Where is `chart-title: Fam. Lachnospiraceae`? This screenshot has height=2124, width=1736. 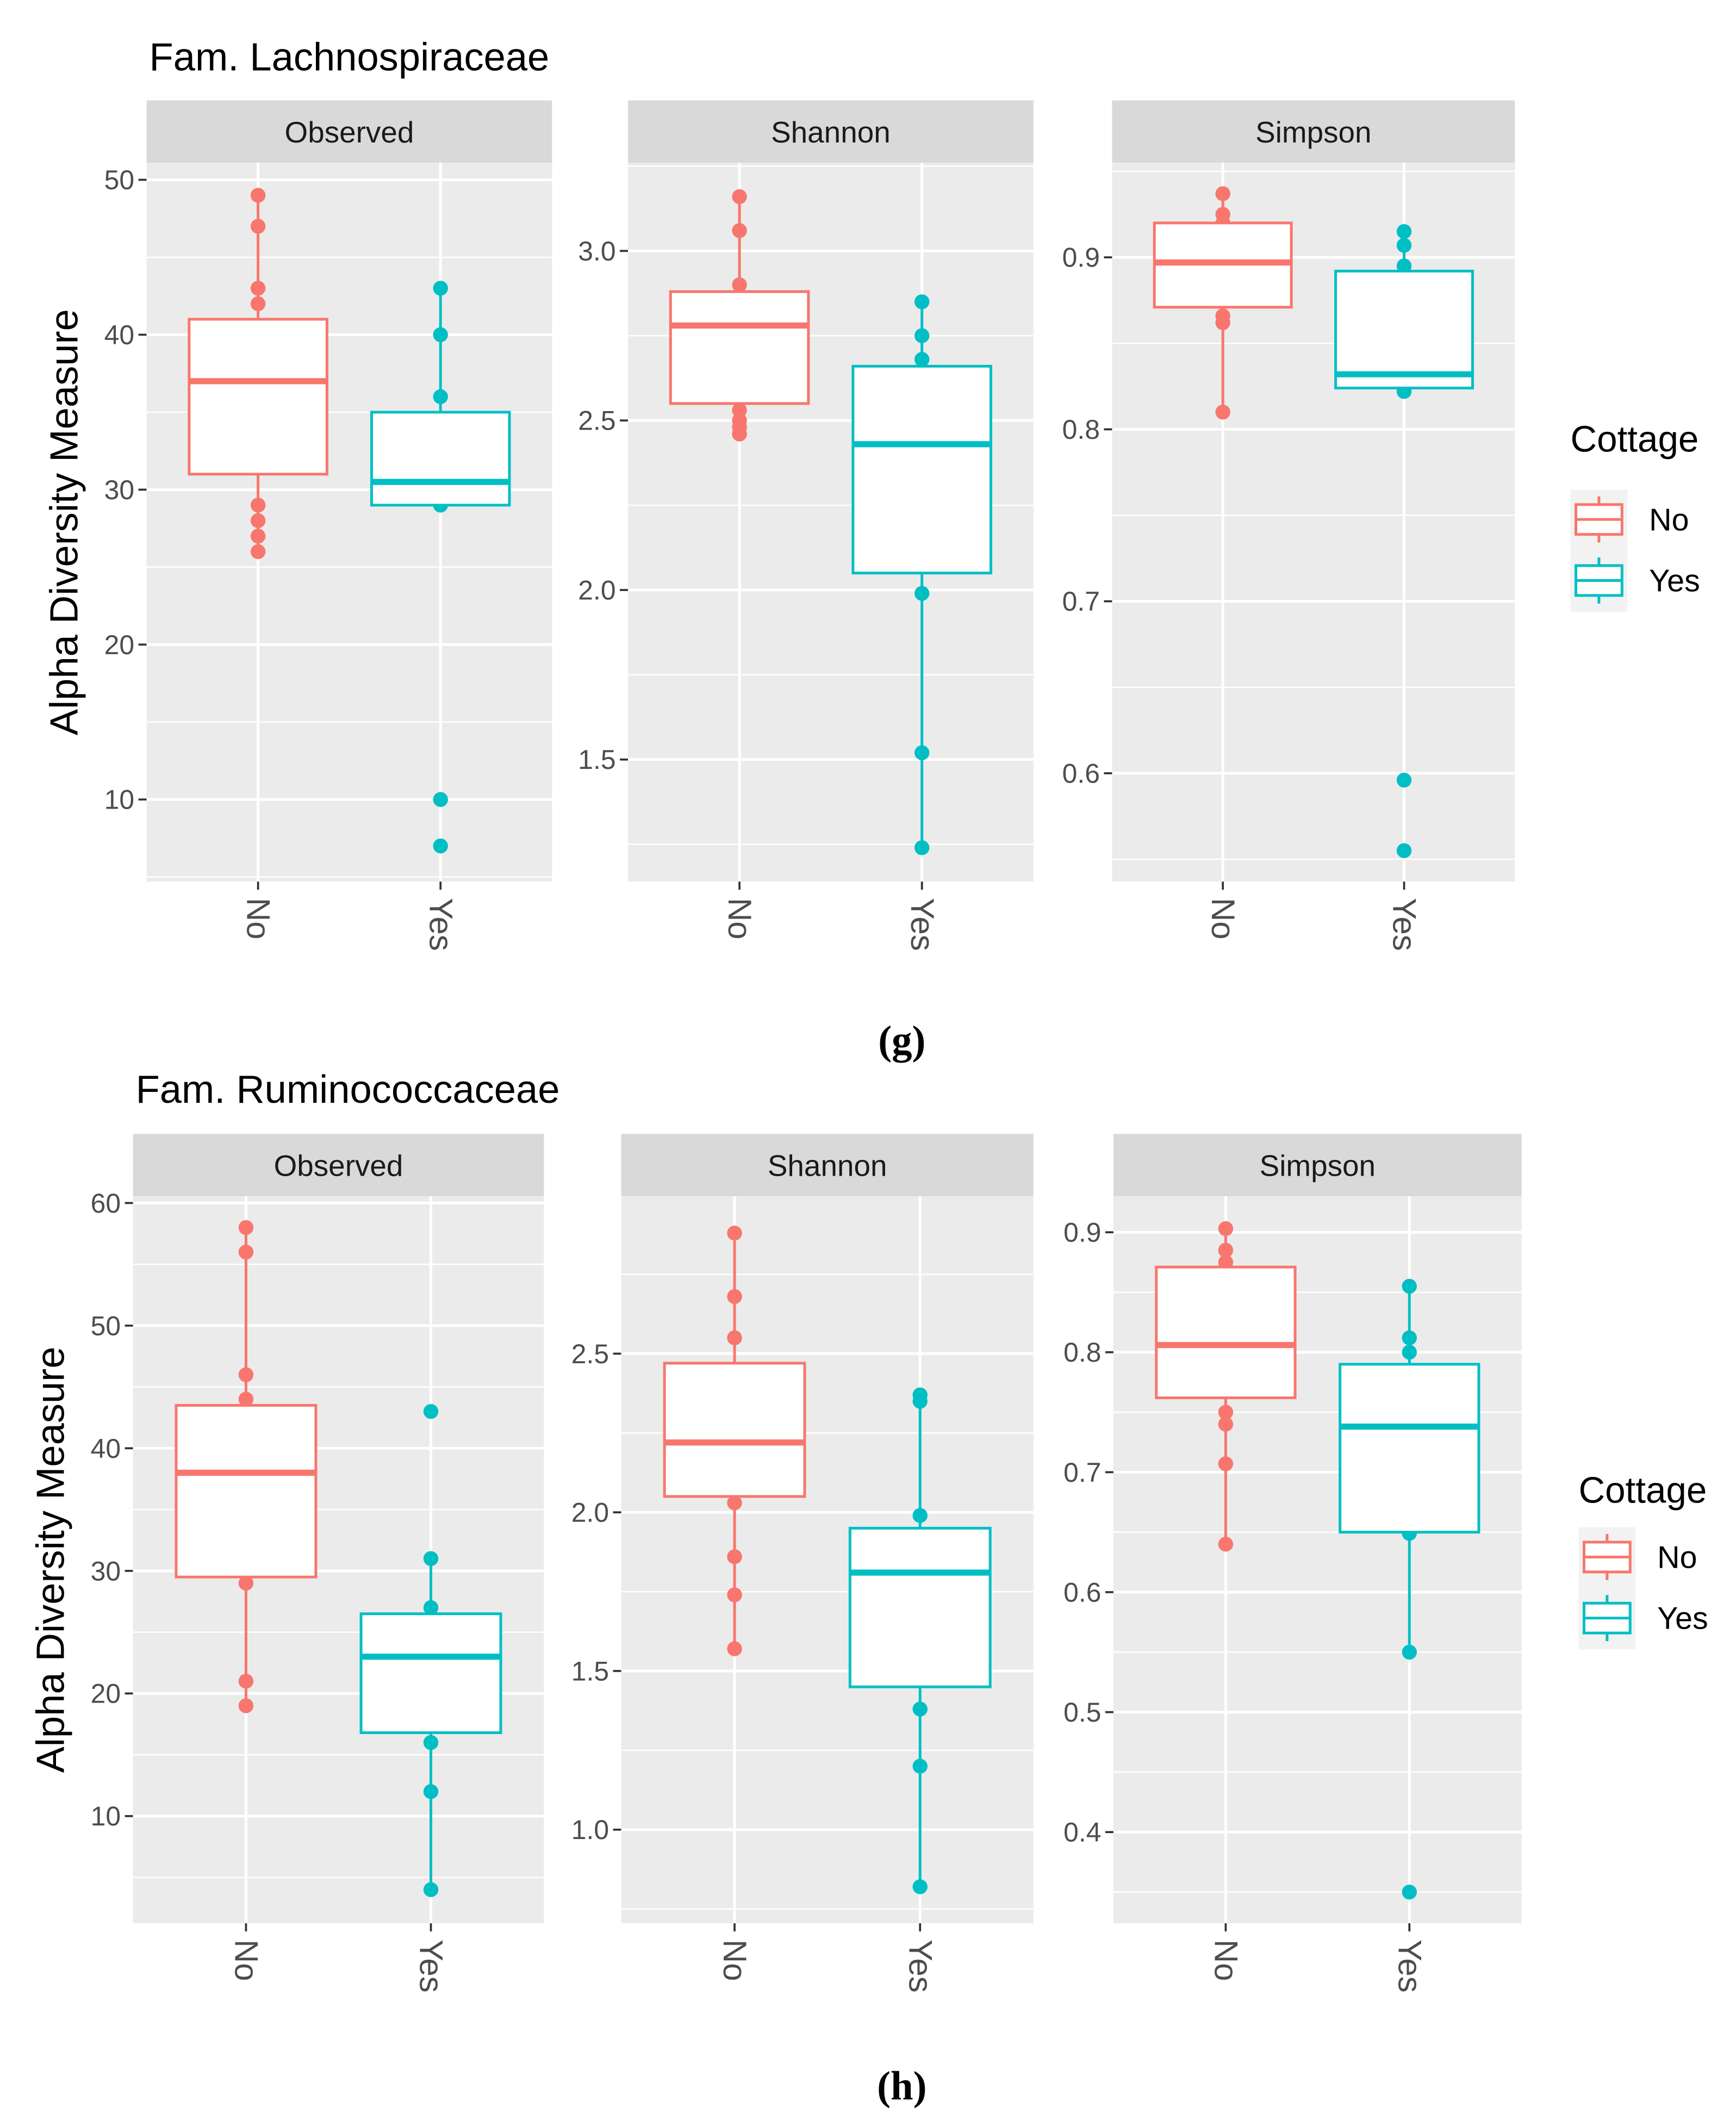
chart-title: Fam. Lachnospiraceae is located at coordinates (350, 57).